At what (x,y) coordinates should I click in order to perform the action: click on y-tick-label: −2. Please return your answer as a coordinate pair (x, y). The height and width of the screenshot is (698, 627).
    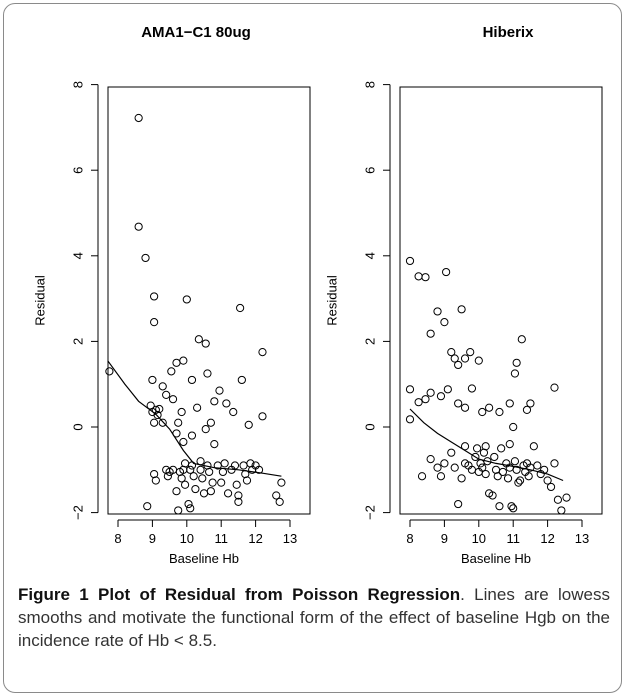
    Looking at the image, I should click on (78, 512).